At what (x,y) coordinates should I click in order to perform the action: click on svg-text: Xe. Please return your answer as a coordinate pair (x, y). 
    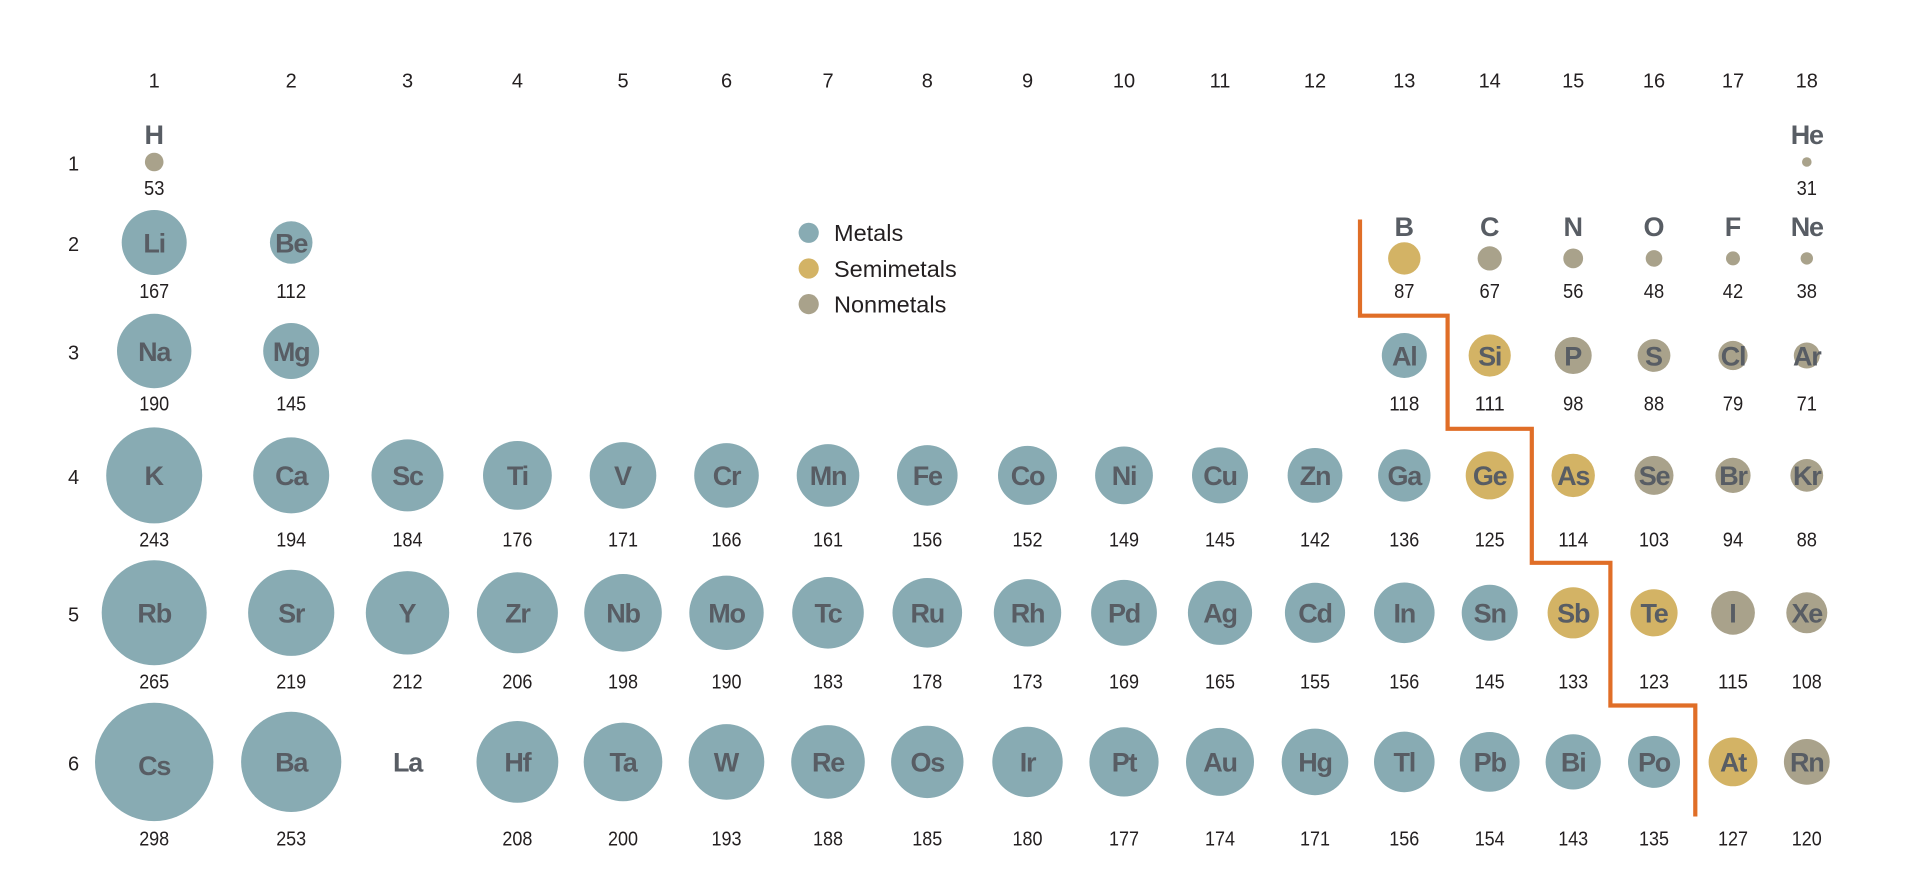
    Looking at the image, I should click on (1807, 614).